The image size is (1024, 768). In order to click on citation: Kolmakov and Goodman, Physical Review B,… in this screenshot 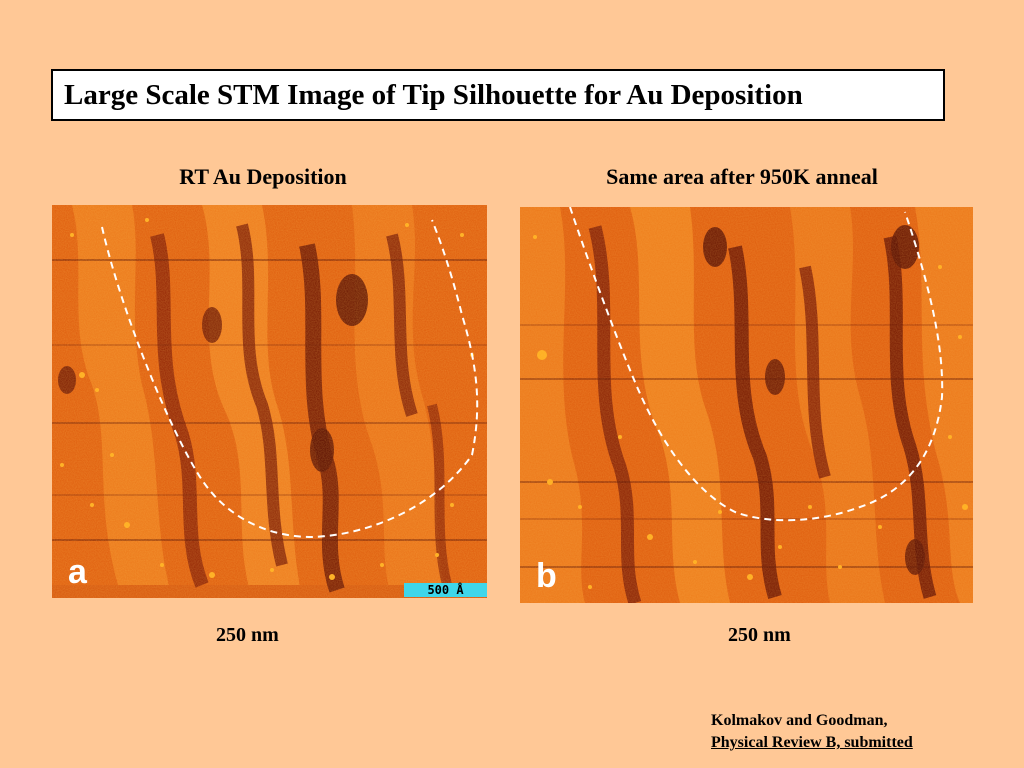, I will do `click(812, 732)`.